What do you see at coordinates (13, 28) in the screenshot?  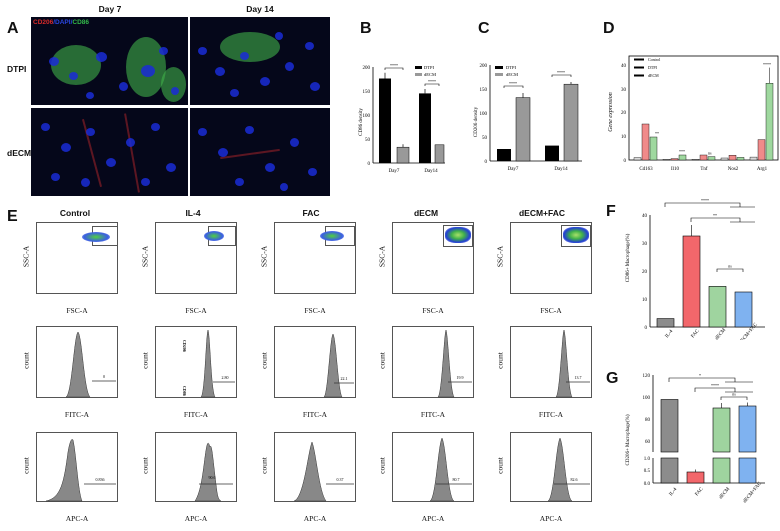 I see `panel-a-letter: A` at bounding box center [13, 28].